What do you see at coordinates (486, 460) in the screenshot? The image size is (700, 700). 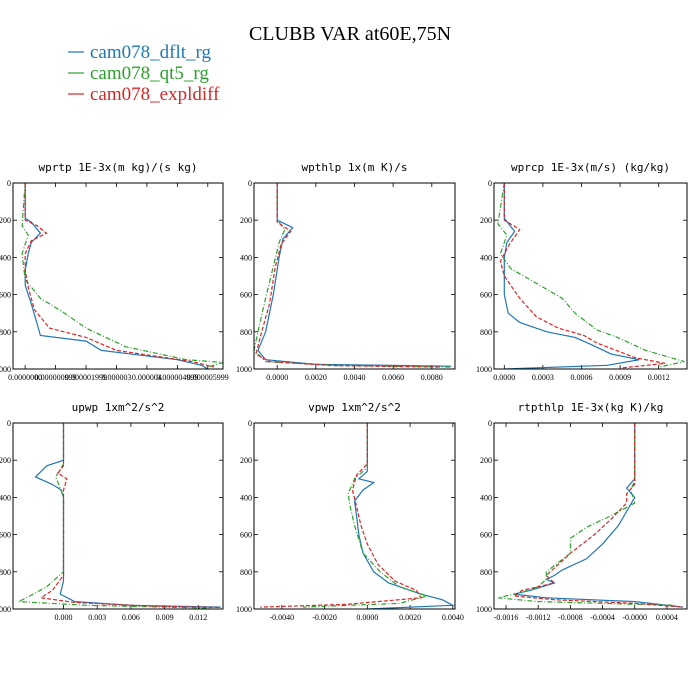 I see `y-tick-label-5-1: 200` at bounding box center [486, 460].